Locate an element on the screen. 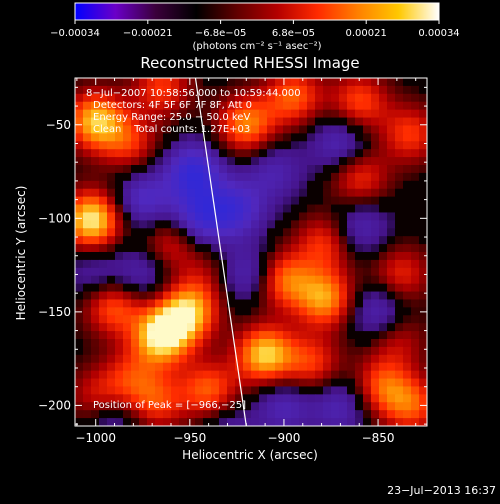  x-tick-label: −850 is located at coordinates (378, 438).